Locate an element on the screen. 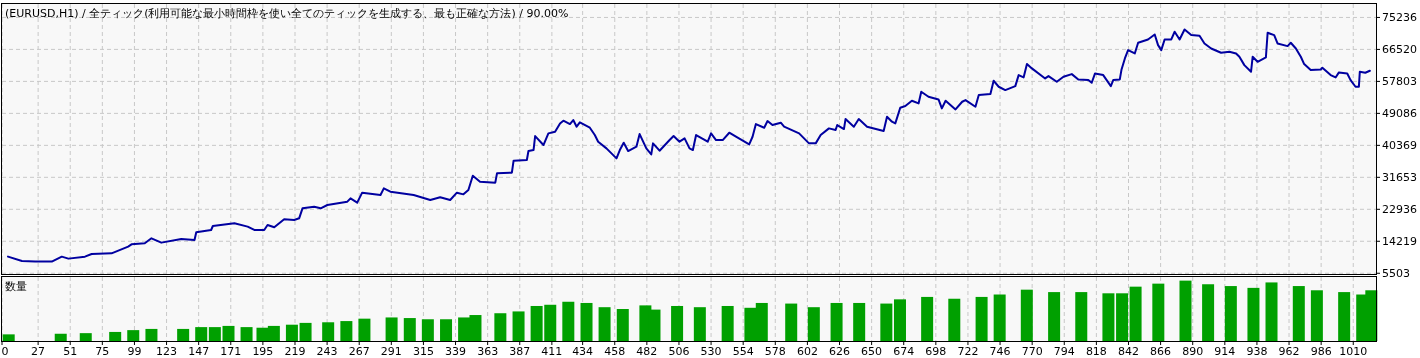 Image resolution: width=1420 pixels, height=358 pixels. xtick: 578 is located at coordinates (775, 351).